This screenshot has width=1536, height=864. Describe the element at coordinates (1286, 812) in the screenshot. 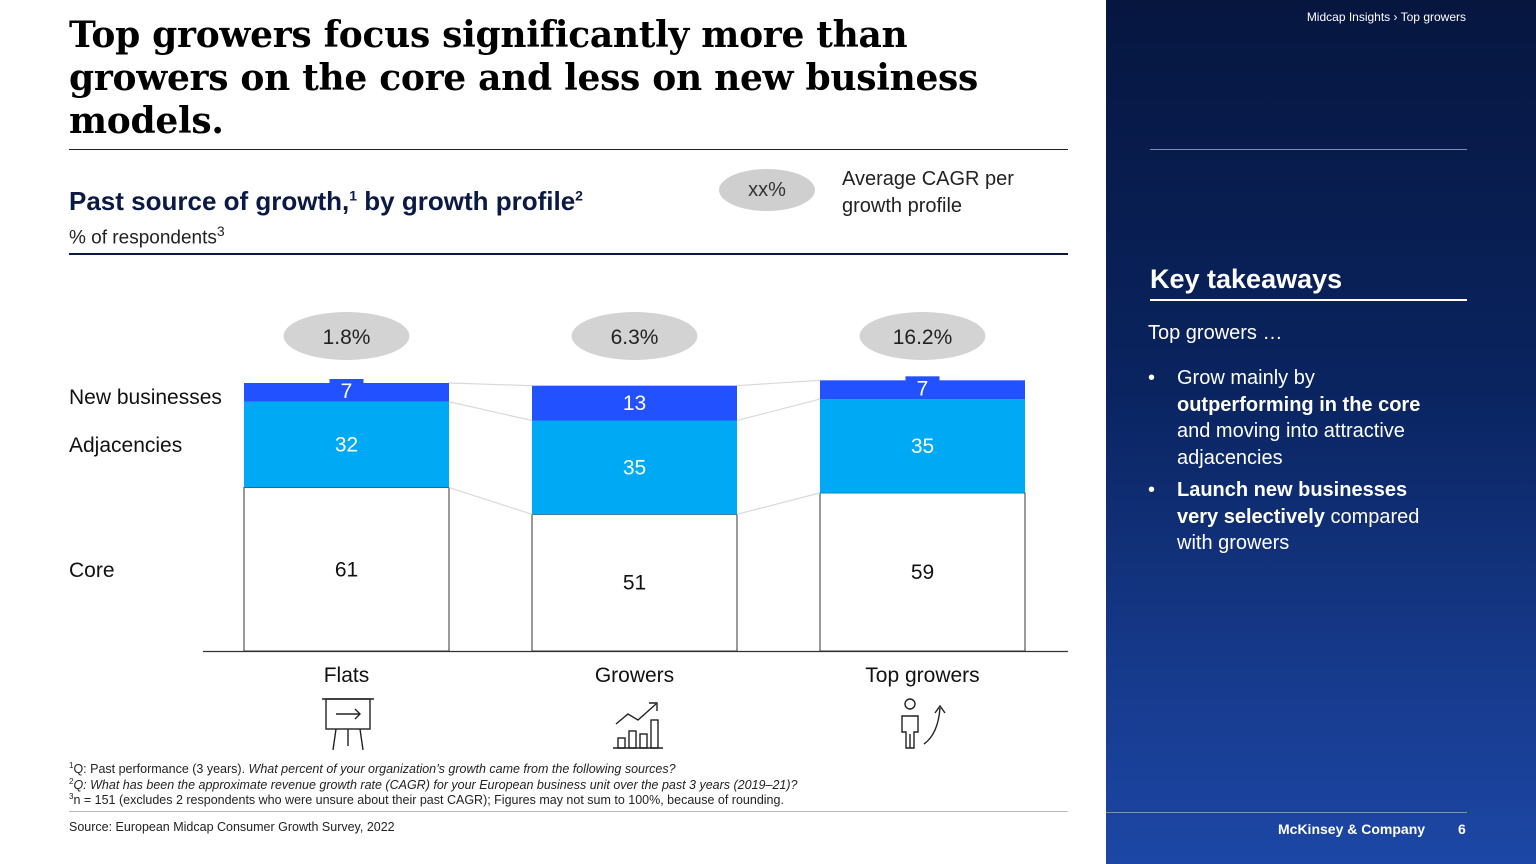

I see `sidebar-divider-bottom` at that location.